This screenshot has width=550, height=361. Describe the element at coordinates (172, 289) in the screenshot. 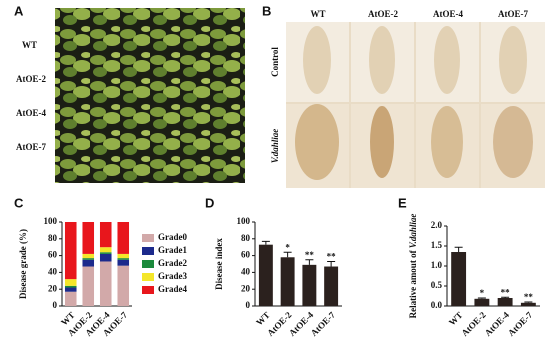

I see `legend-label: Grade4` at that location.